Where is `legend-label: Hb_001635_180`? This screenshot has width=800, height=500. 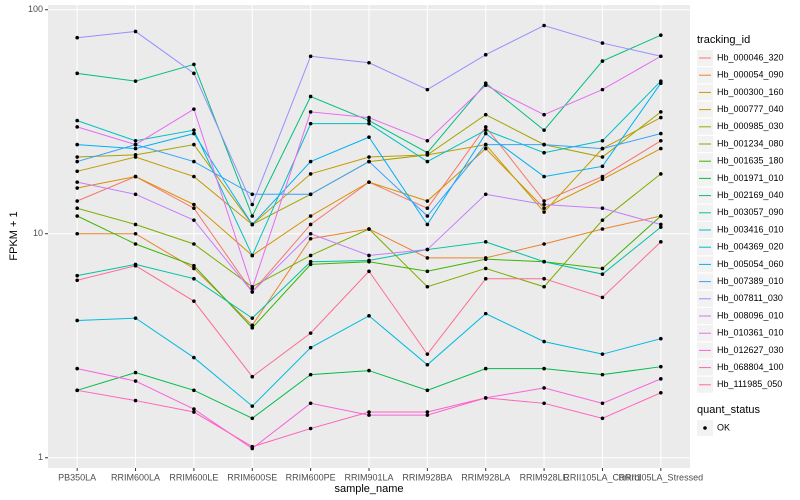
legend-label: Hb_001635_180 is located at coordinates (750, 161).